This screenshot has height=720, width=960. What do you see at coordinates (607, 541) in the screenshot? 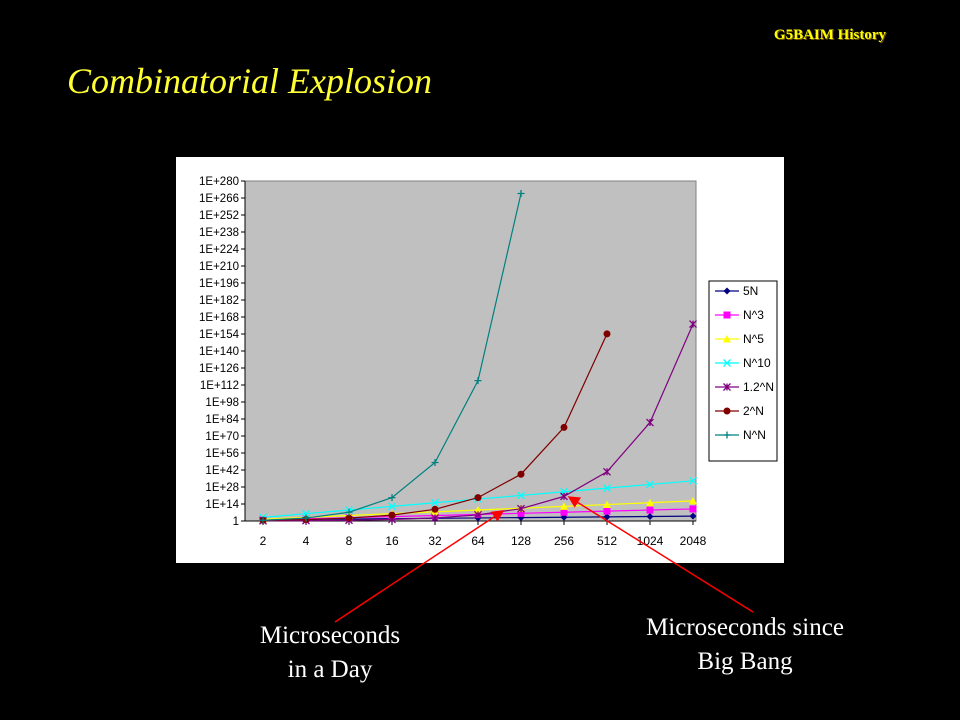
I see `x-tick-label: 512` at bounding box center [607, 541].